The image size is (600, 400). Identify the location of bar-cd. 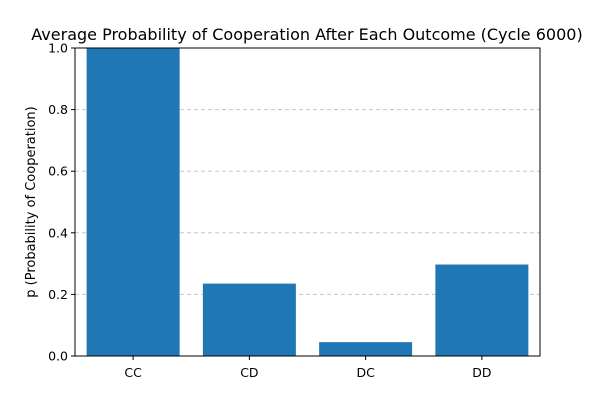
(249, 319).